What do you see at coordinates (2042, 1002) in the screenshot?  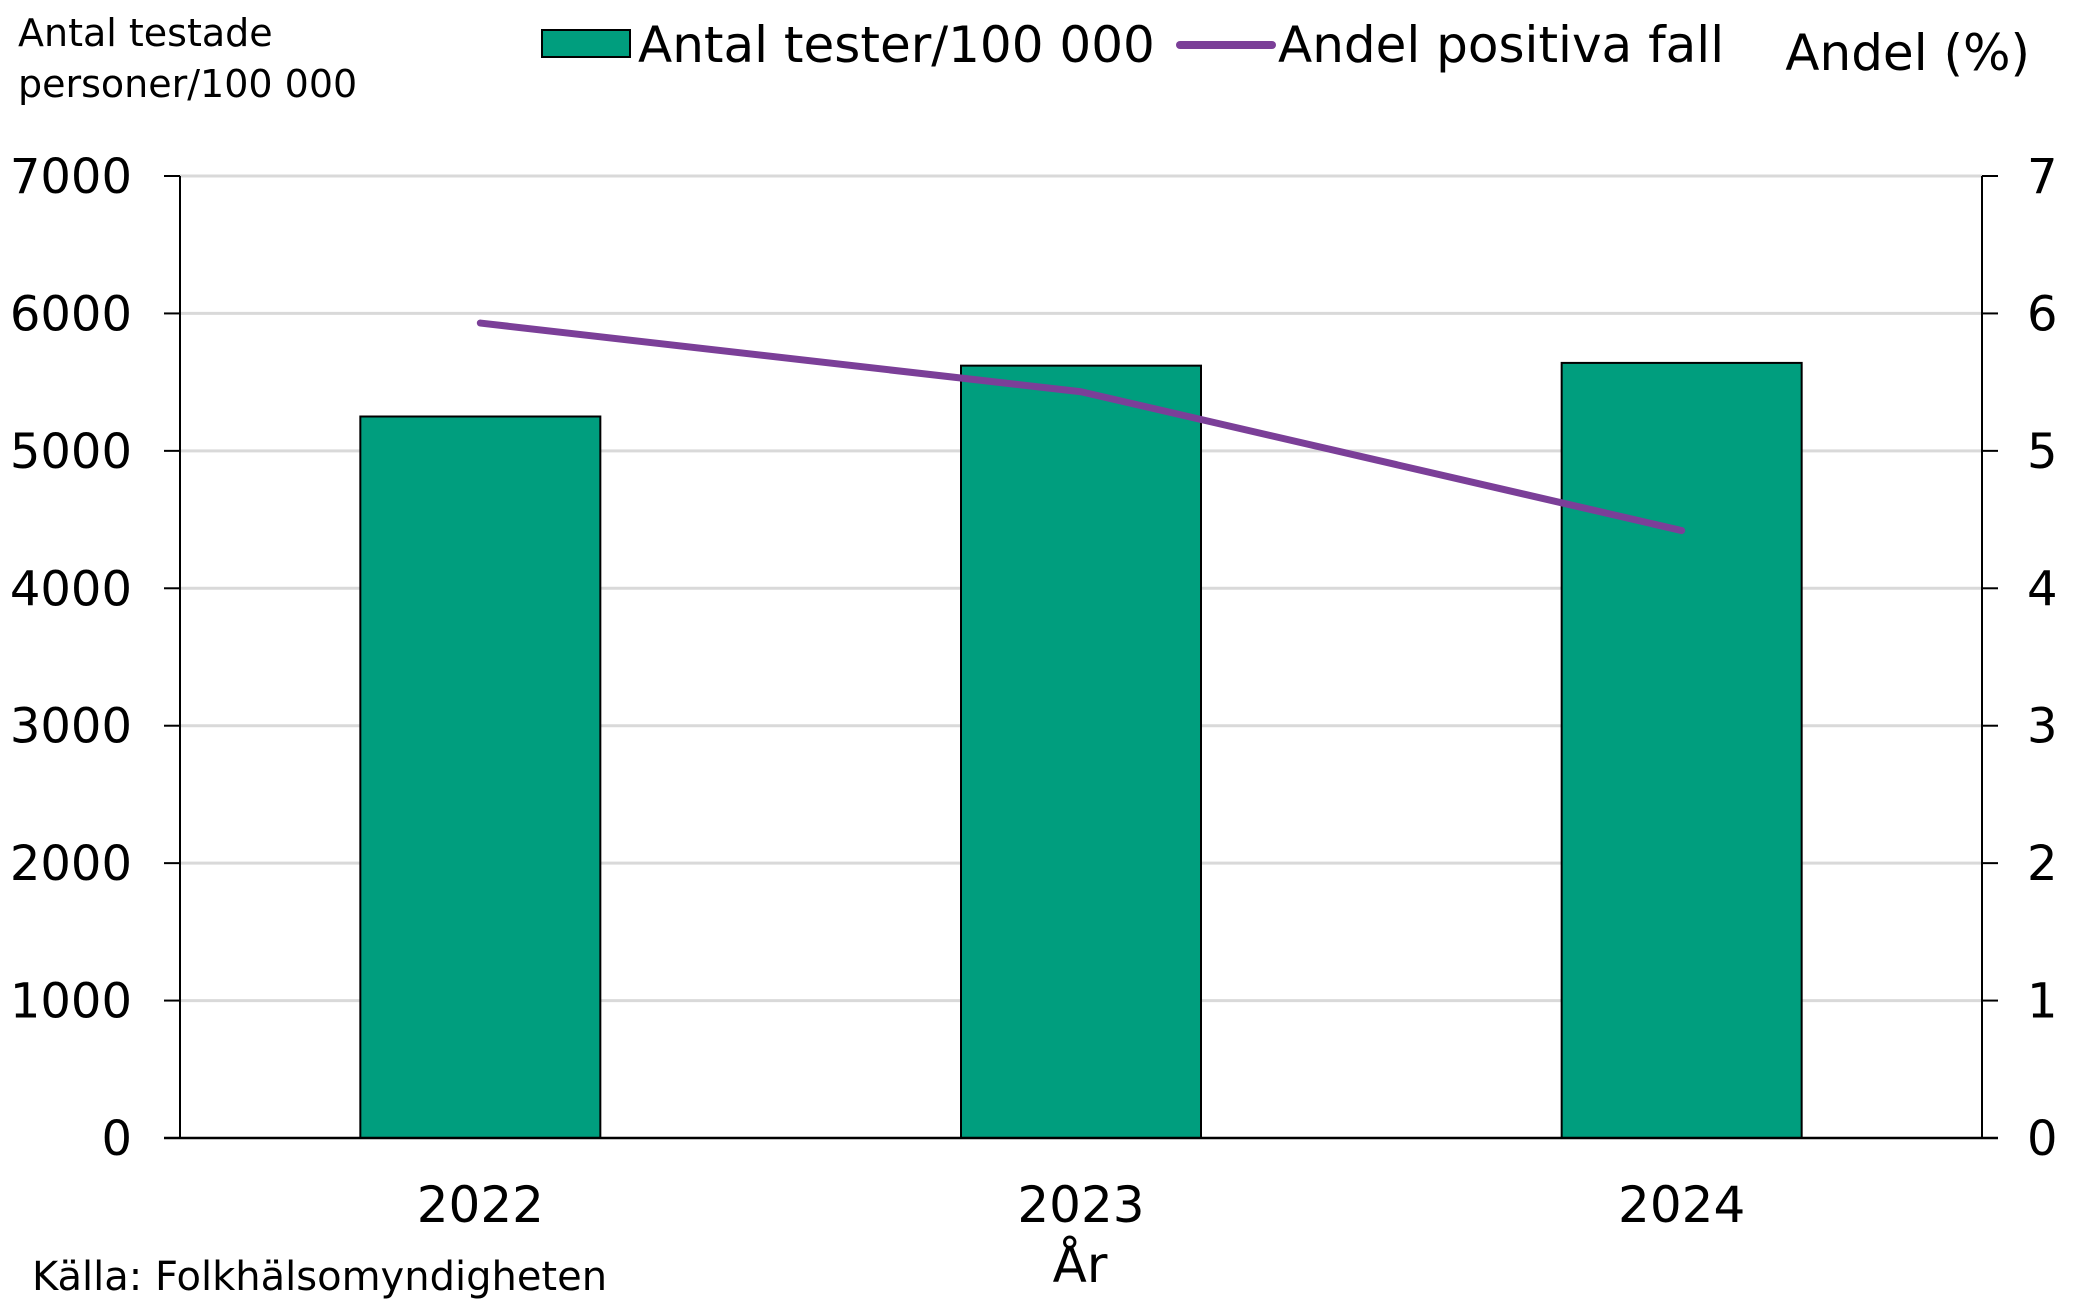 I see `right-tick-label: 1` at bounding box center [2042, 1002].